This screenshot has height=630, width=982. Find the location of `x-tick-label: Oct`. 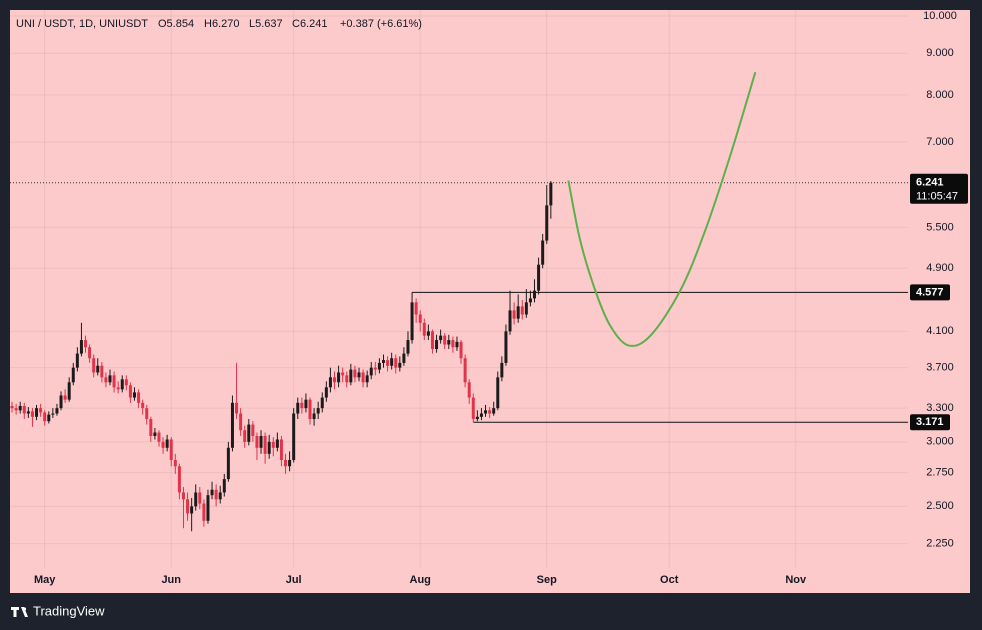

x-tick-label: Oct is located at coordinates (669, 580).